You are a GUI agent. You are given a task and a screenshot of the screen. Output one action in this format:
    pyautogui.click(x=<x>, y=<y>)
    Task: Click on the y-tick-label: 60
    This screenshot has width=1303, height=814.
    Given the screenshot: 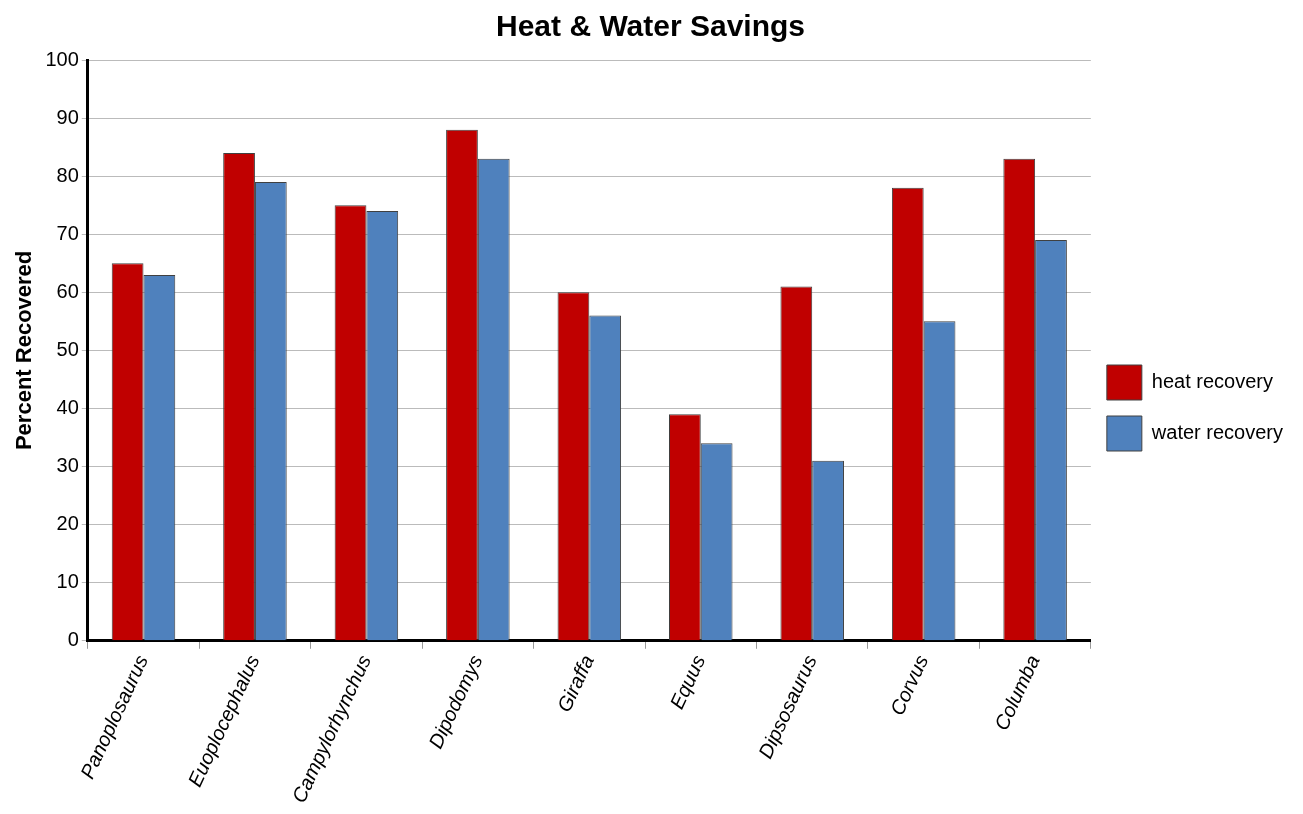 What is the action you would take?
    pyautogui.click(x=67, y=290)
    